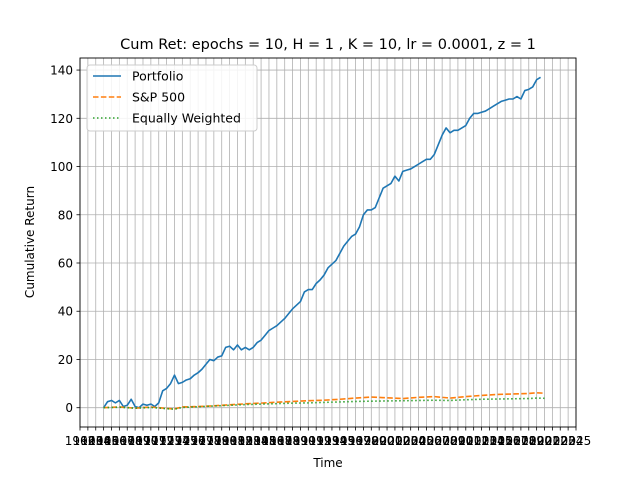 This screenshot has width=640, height=480. I want to click on x-tick-label: 2007, so click(434, 441).